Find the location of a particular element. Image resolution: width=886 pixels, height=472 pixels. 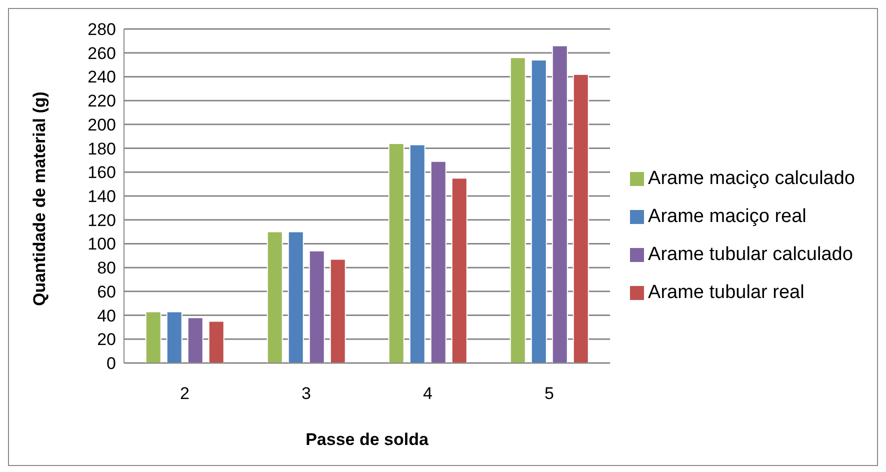

x-axis-title: Passe de solda is located at coordinates (367, 439).